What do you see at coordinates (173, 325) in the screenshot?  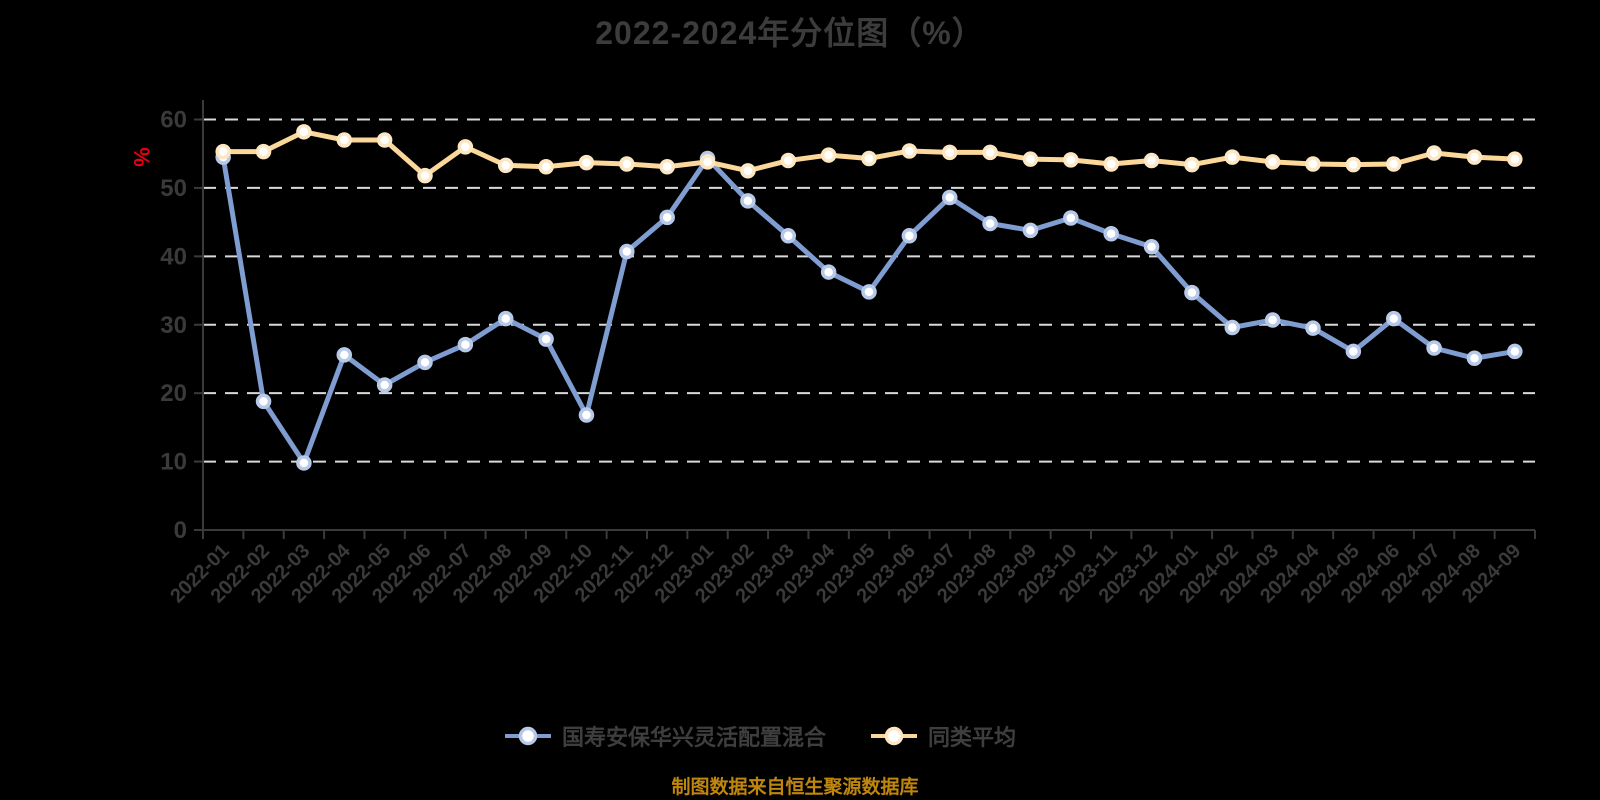 I see `y-tick-label: 30` at bounding box center [173, 325].